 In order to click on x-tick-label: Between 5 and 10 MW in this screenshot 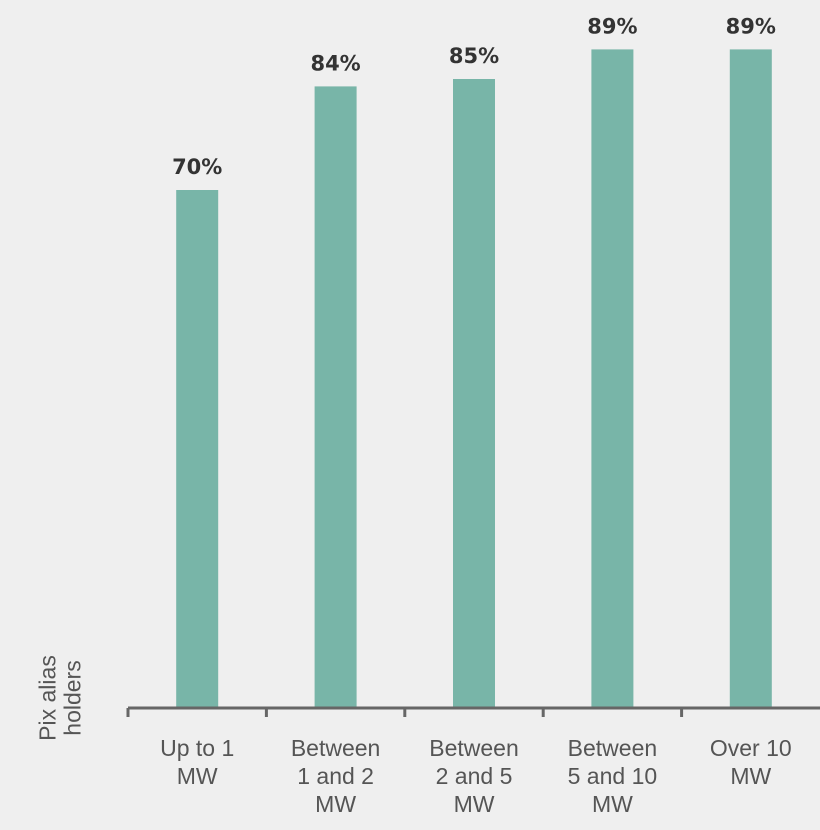, I will do `click(613, 776)`.